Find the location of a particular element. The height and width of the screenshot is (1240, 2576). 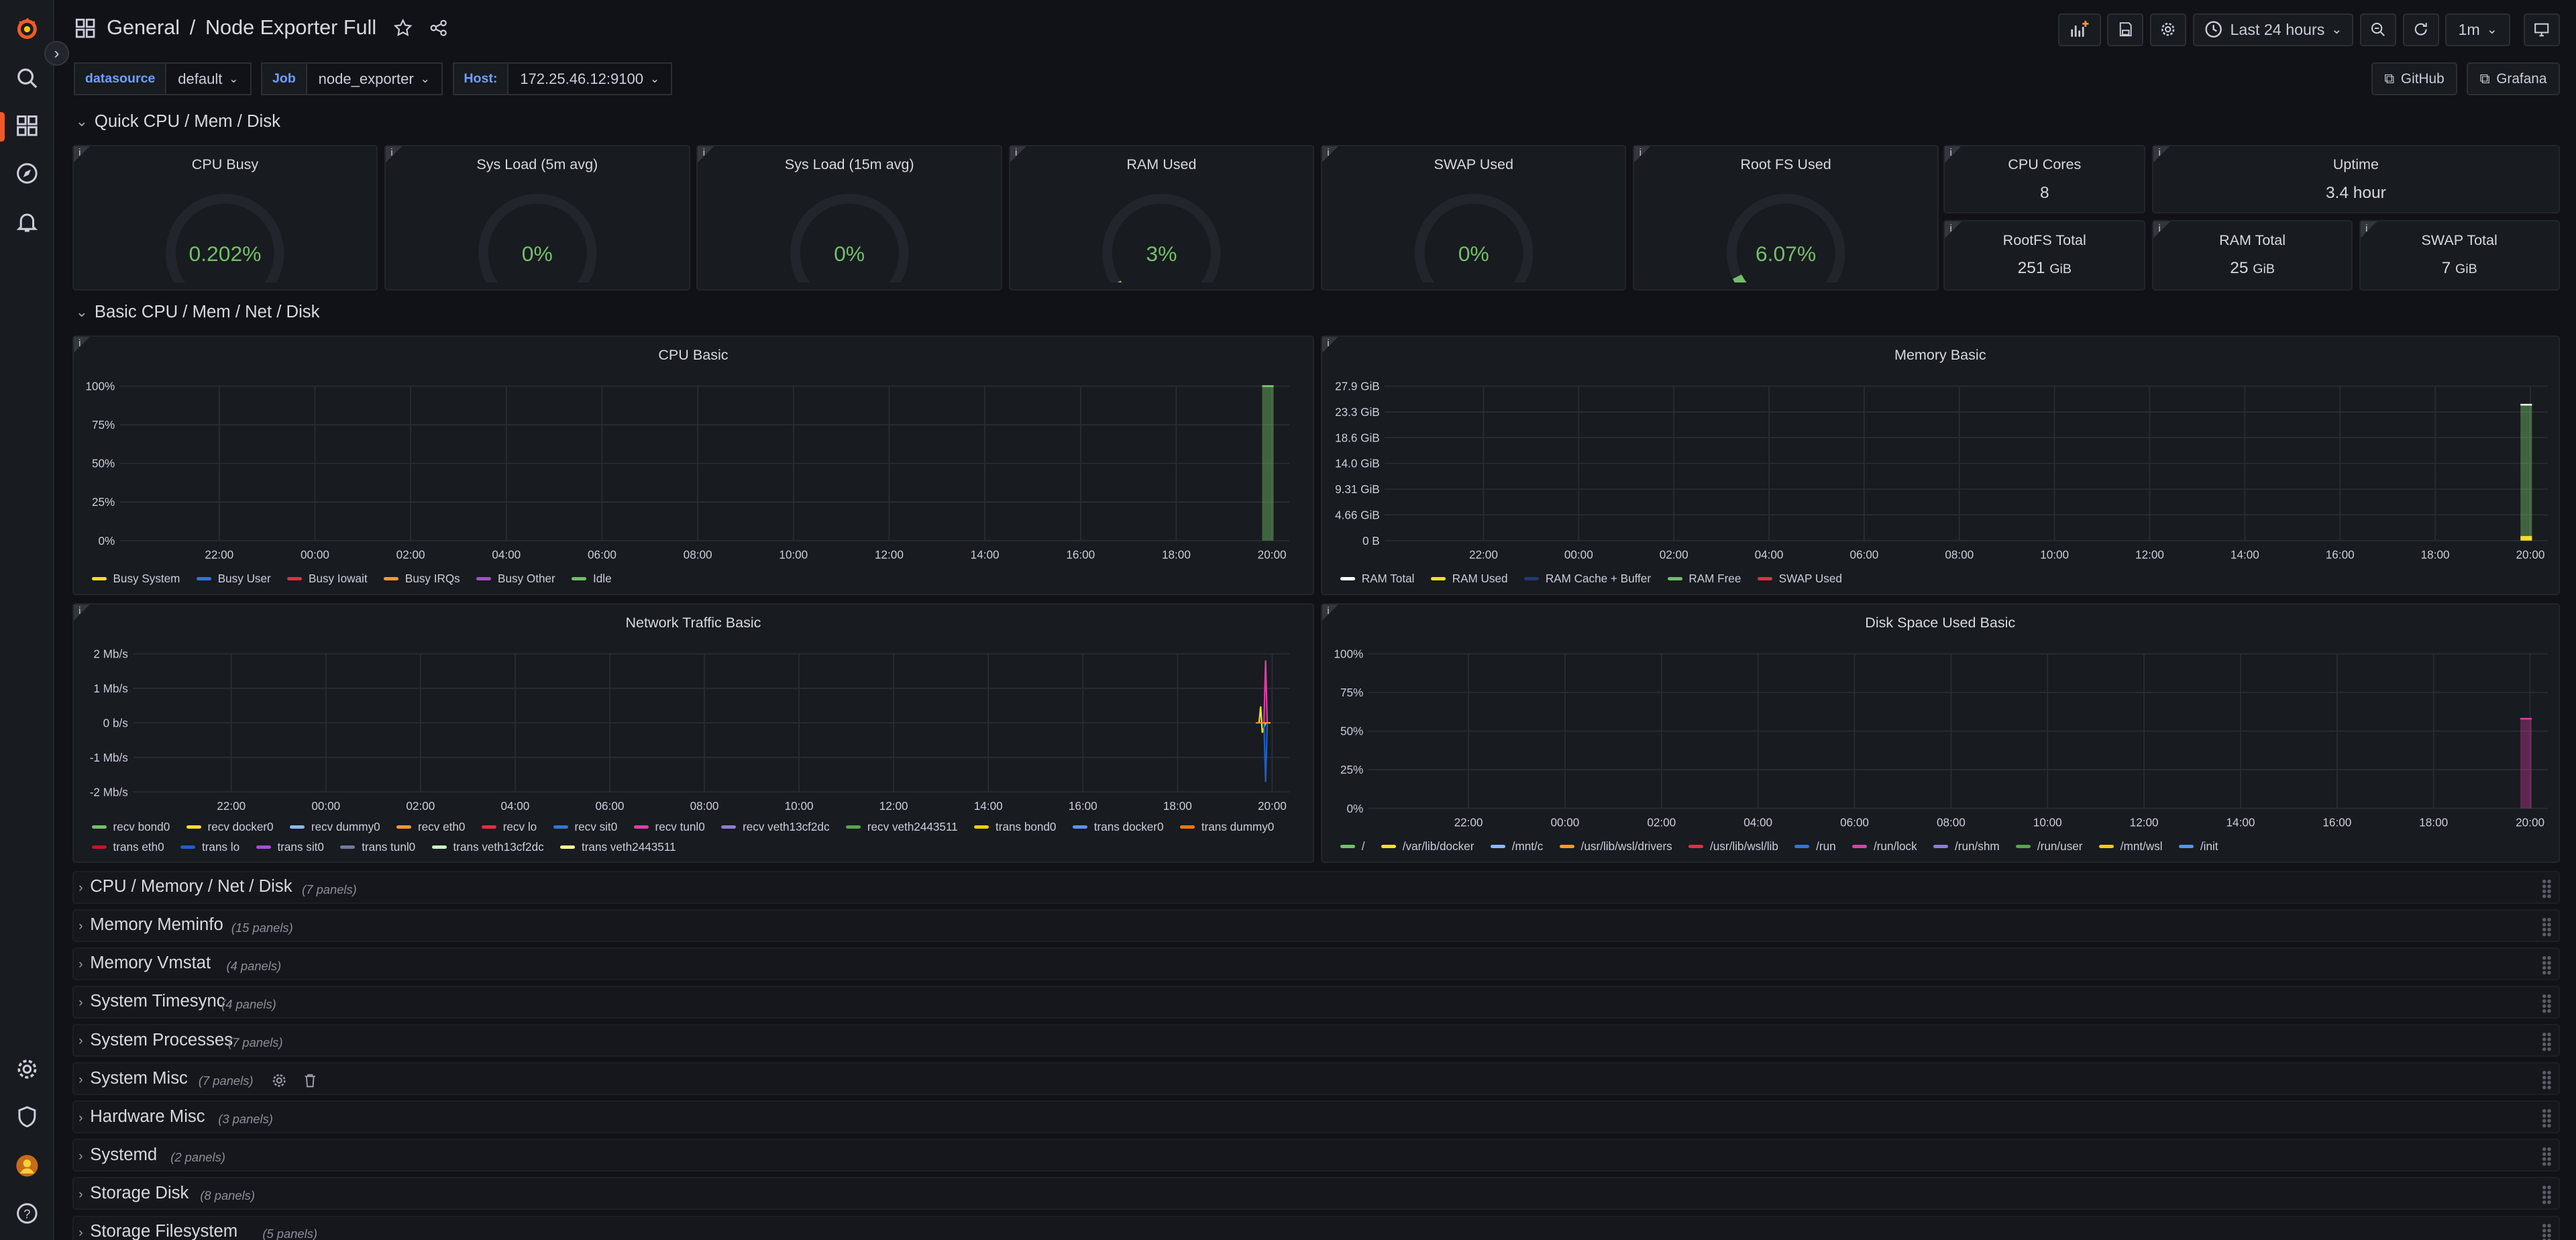

legend-item: trans veth13cf2dc is located at coordinates (487, 847).